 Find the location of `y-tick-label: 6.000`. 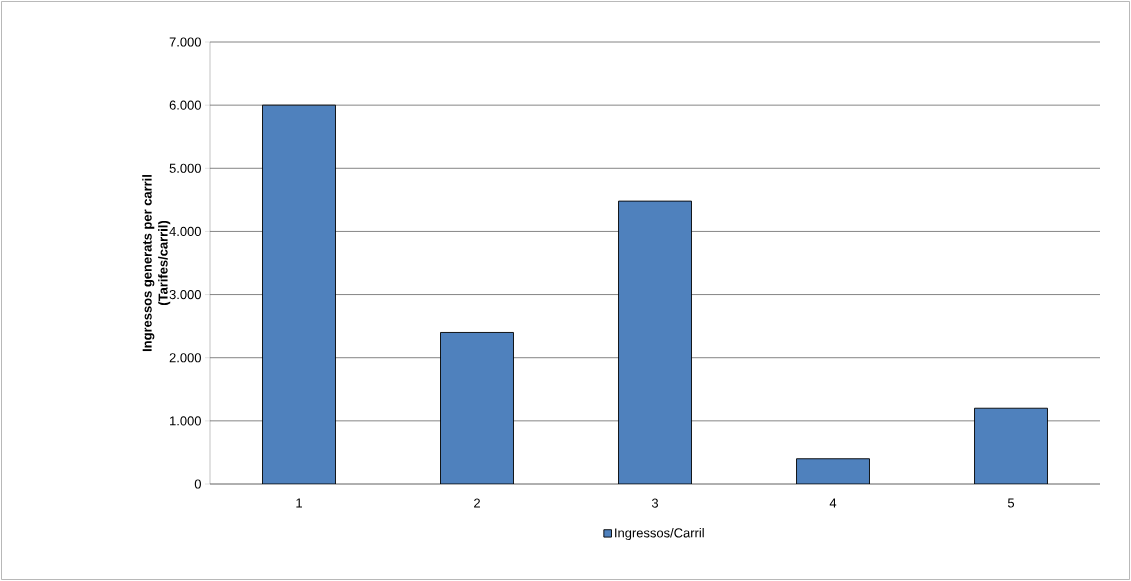

y-tick-label: 6.000 is located at coordinates (185, 105).